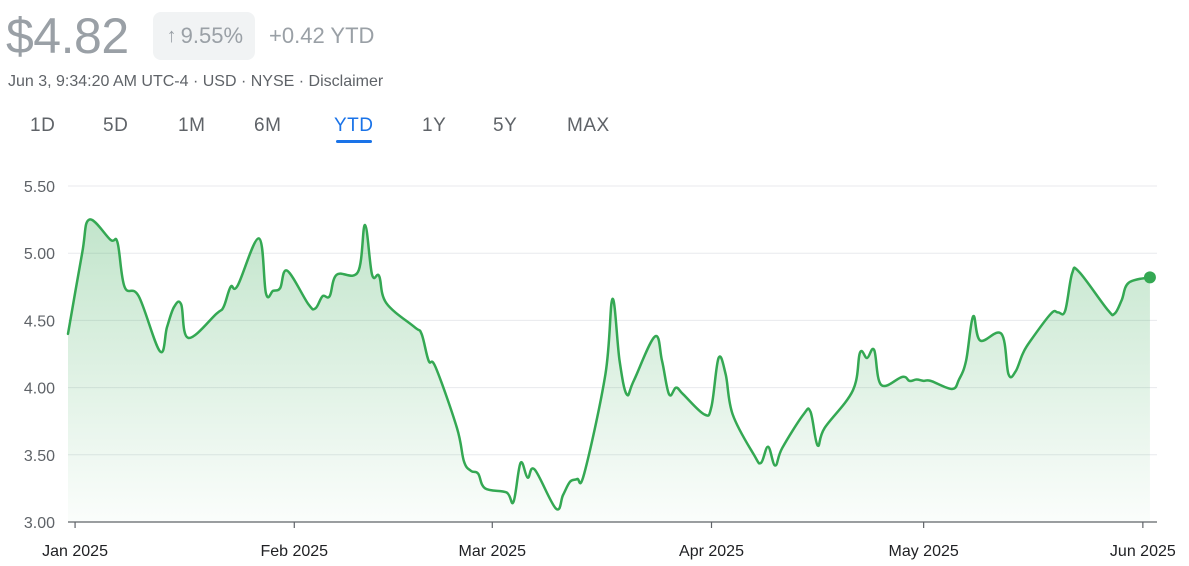 The image size is (1189, 566). I want to click on price-header: $4.82 ↑ 9.55% +0.42 YTD, so click(190, 36).